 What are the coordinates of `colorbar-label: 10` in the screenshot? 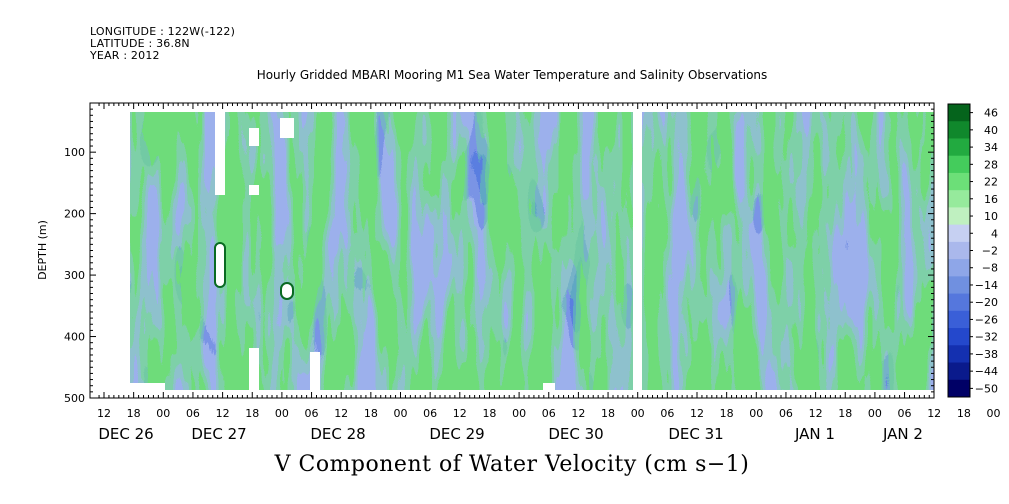 It's located at (991, 216).